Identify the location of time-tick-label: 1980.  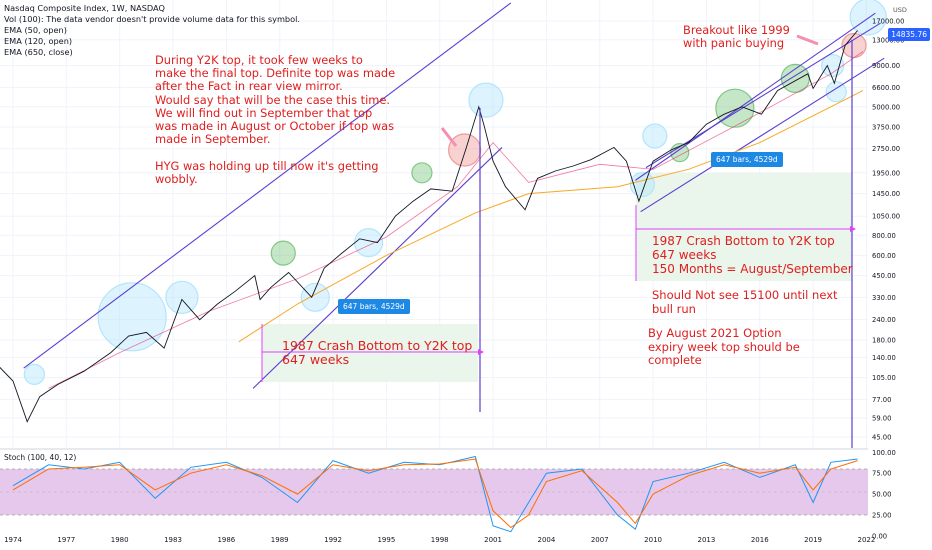
(120, 540).